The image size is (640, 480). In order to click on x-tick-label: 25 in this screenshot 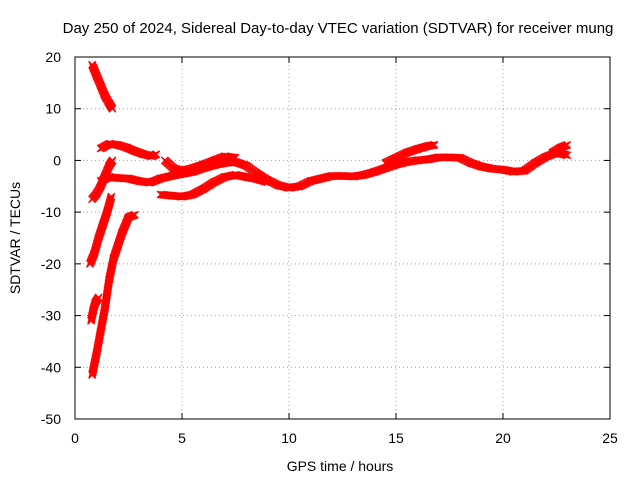, I will do `click(610, 438)`.